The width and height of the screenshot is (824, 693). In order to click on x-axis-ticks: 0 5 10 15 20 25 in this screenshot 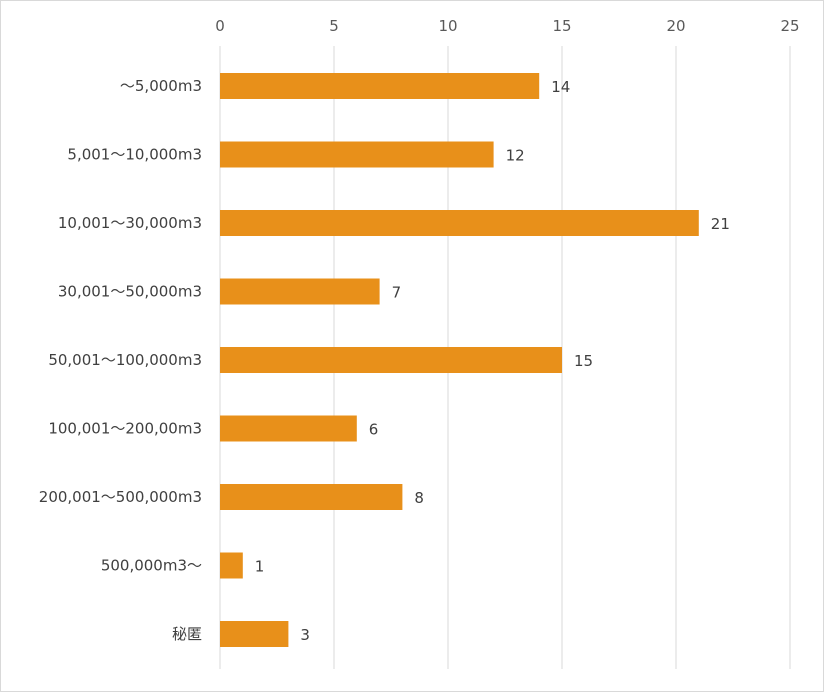, I will do `click(507, 26)`.